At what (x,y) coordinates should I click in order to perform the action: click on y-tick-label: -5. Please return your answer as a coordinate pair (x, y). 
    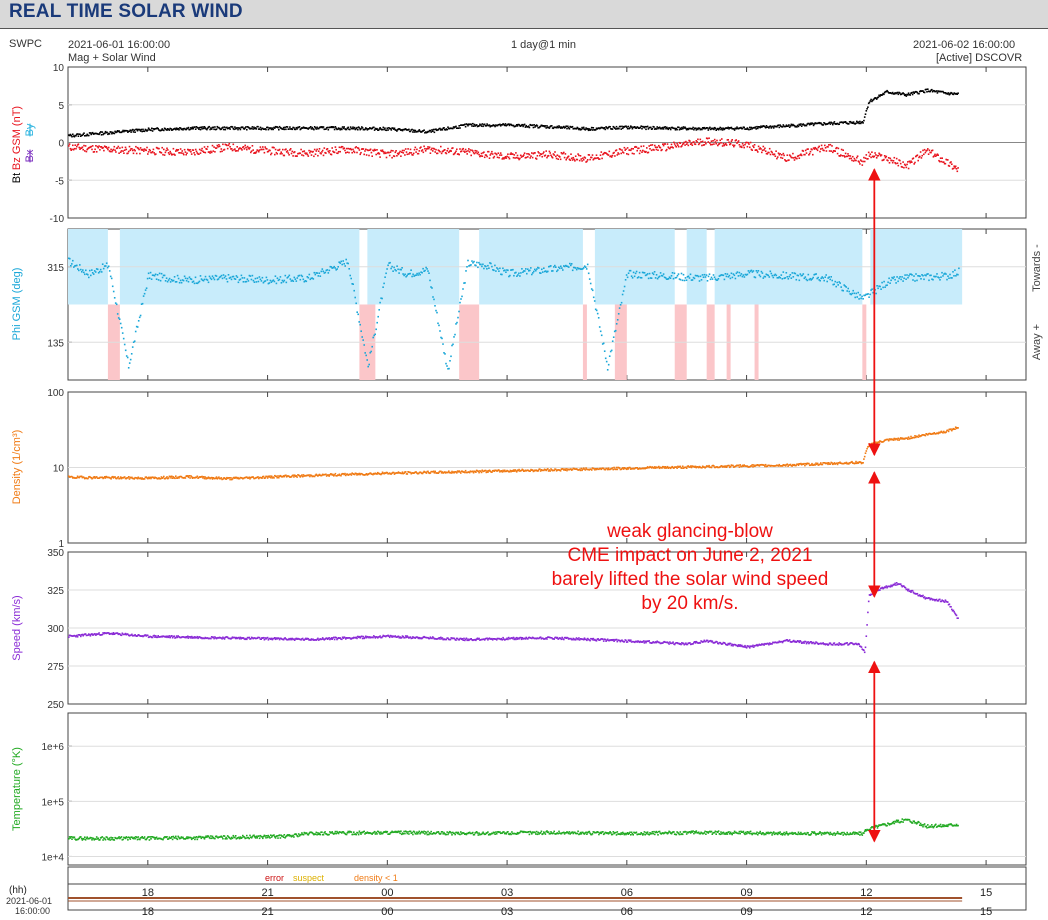
    Looking at the image, I should click on (59, 181).